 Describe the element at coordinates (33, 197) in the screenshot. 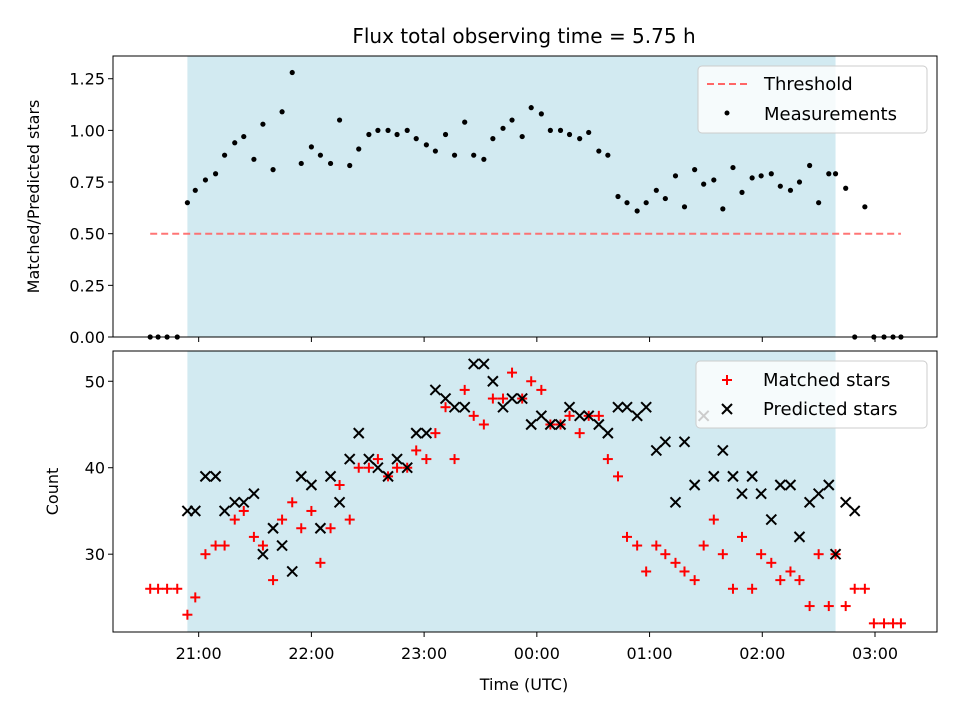

I see `ratio-y-axis-label: Matched/Predicted stars` at that location.